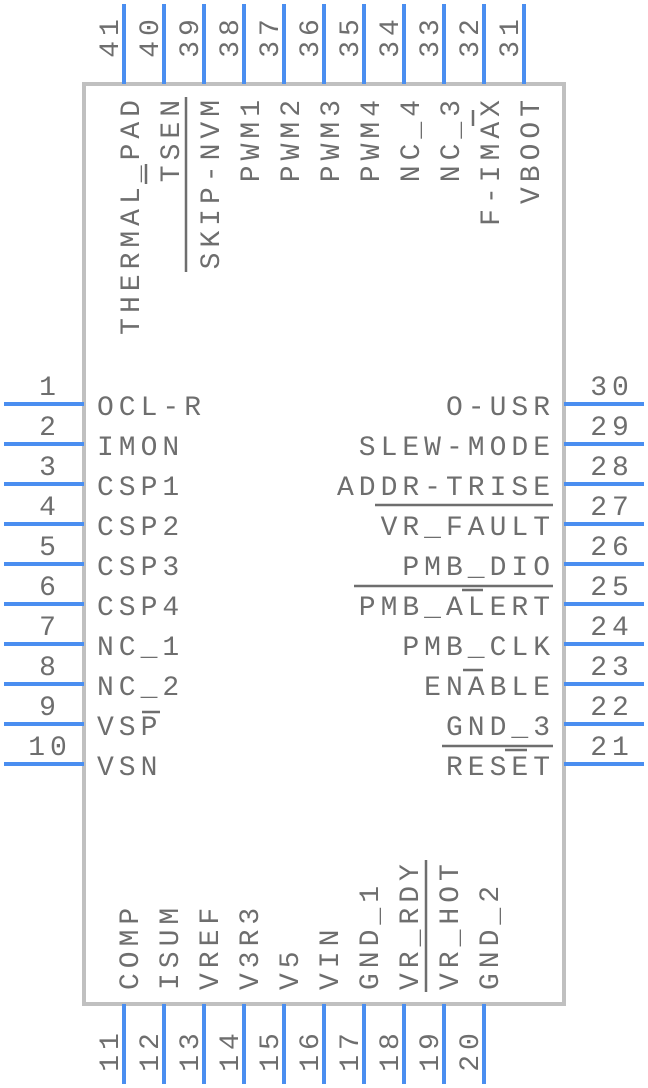 The height and width of the screenshot is (1088, 648). What do you see at coordinates (50, 388) in the screenshot?
I see `pin-number: 1` at bounding box center [50, 388].